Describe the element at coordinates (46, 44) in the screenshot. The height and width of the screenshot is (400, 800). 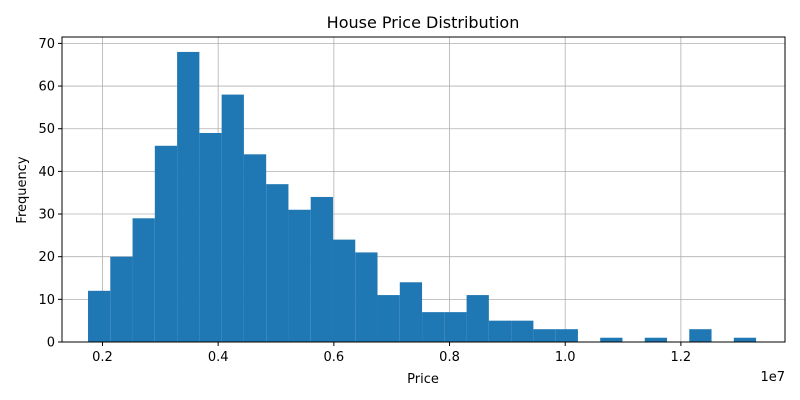
I see `y-tick-label: 70` at that location.